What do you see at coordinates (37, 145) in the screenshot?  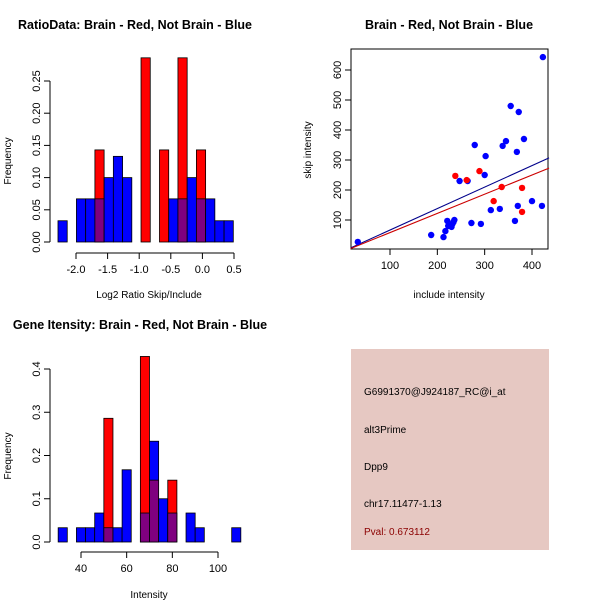 I see `y-tick-label: 0.15` at bounding box center [37, 145].